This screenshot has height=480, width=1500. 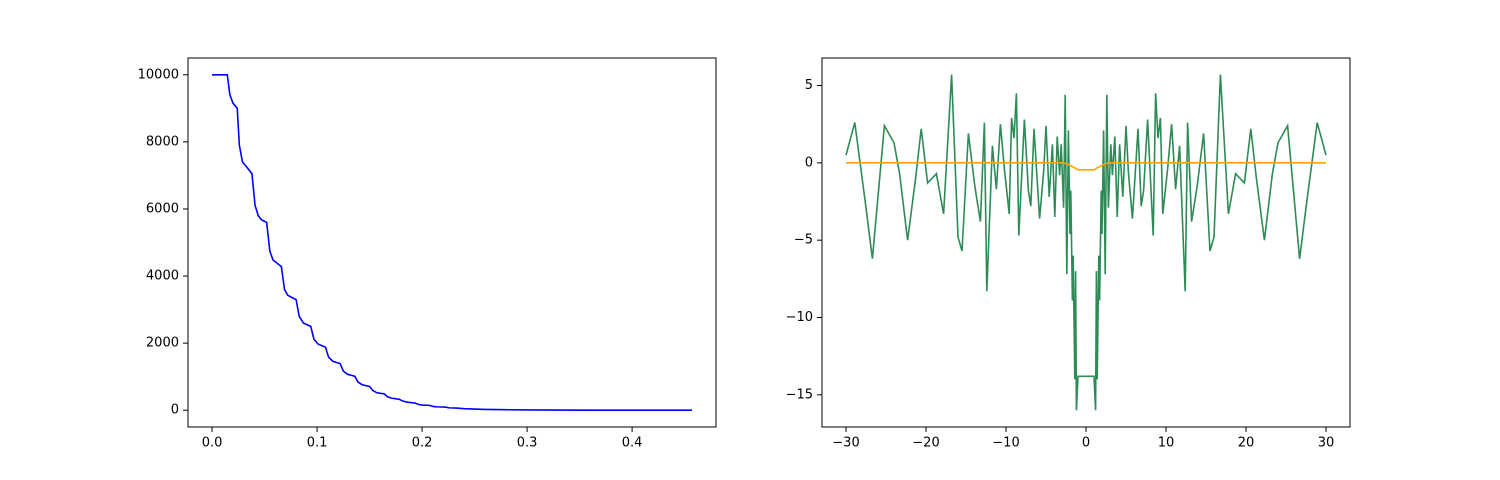 What do you see at coordinates (1166, 443) in the screenshot?
I see `x-tick-label: 10` at bounding box center [1166, 443].